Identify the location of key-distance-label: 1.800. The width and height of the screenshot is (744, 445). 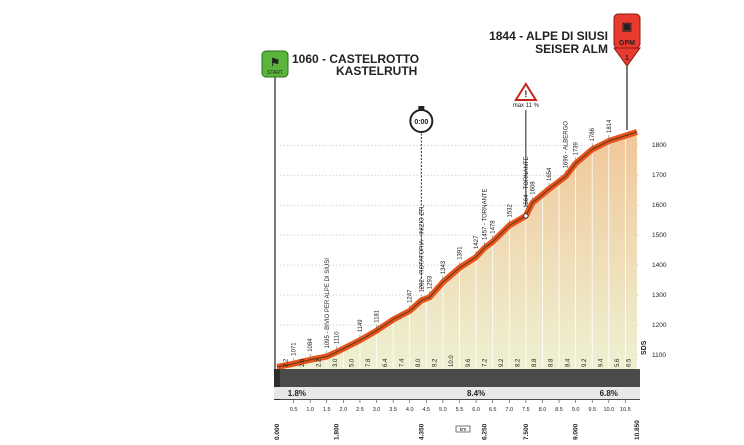
(337, 431).